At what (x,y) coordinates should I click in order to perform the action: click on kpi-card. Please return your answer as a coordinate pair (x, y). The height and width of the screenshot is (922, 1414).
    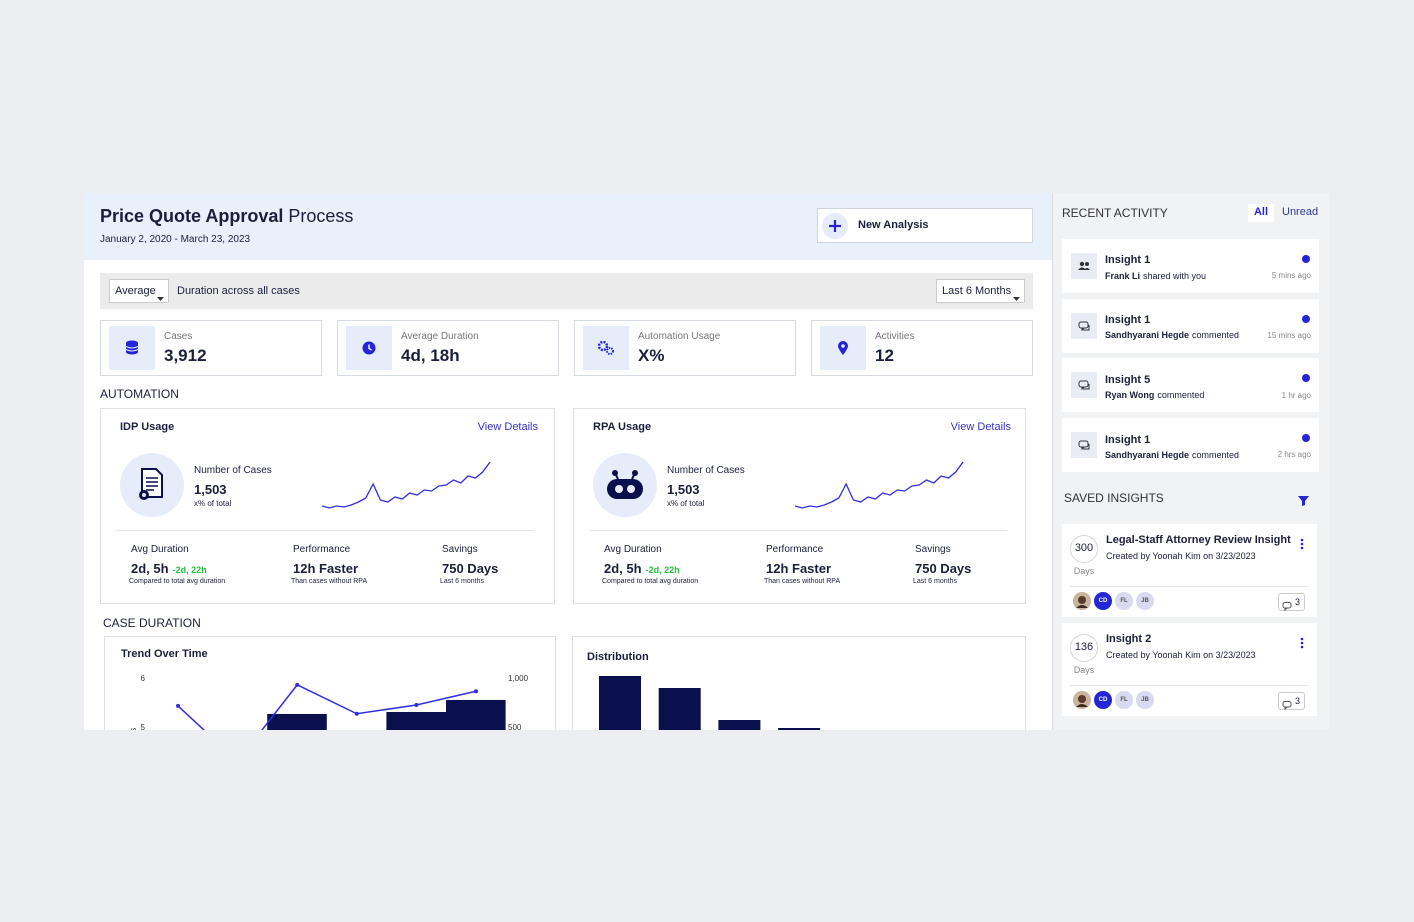
    Looking at the image, I should click on (211, 348).